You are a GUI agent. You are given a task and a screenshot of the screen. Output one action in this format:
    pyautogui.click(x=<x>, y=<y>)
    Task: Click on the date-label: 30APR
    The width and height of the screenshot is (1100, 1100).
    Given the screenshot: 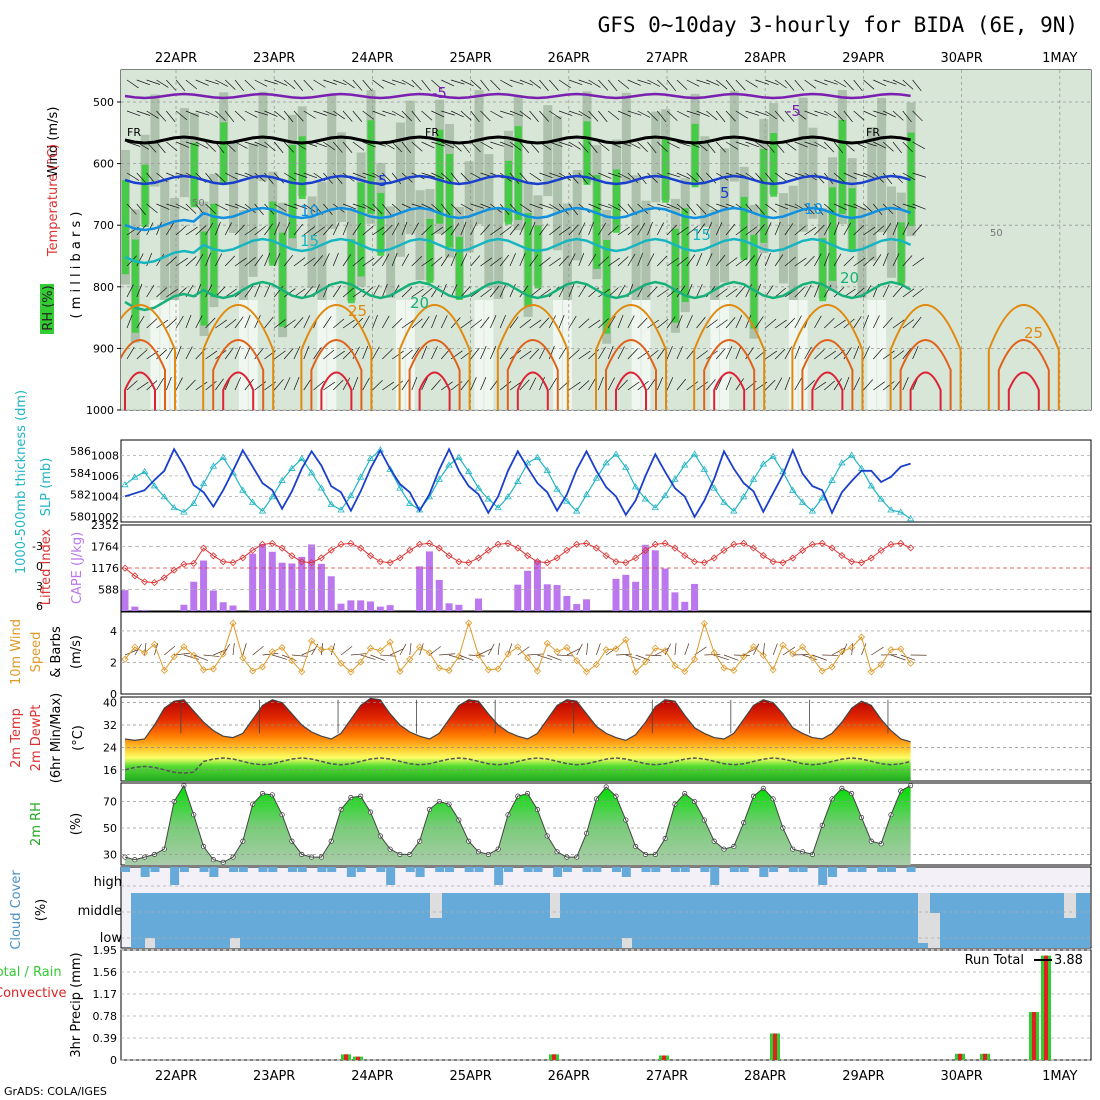 What is the action you would take?
    pyautogui.click(x=961, y=58)
    